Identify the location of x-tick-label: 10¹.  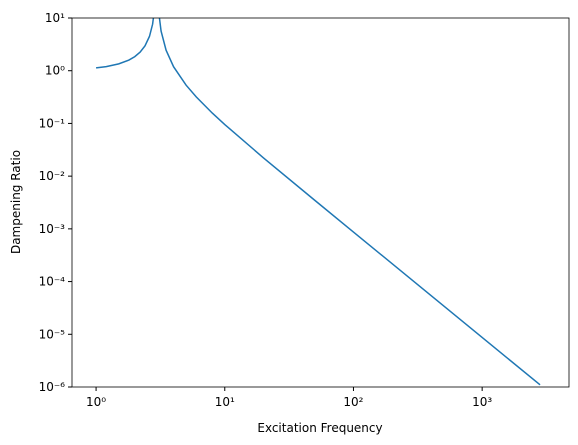
(225, 402).